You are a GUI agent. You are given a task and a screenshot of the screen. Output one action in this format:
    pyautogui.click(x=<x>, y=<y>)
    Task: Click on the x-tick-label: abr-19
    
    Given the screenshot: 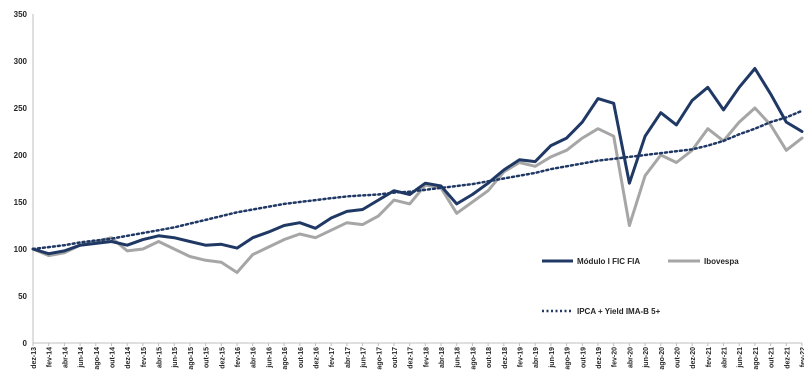 What is the action you would take?
    pyautogui.click(x=536, y=357)
    